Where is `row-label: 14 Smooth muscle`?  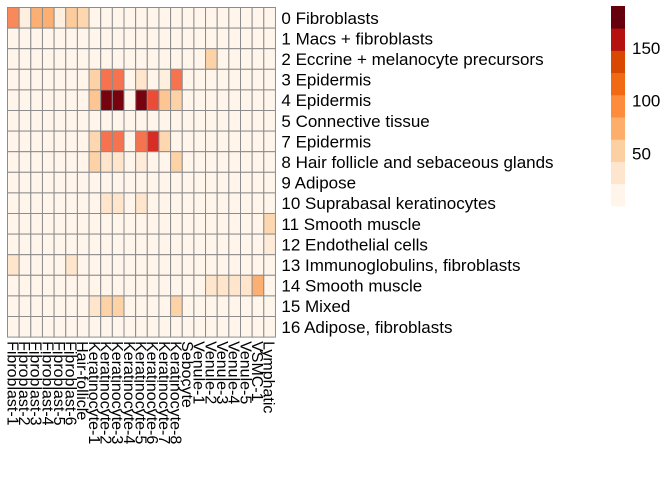 row-label: 14 Smooth muscle is located at coordinates (351, 286).